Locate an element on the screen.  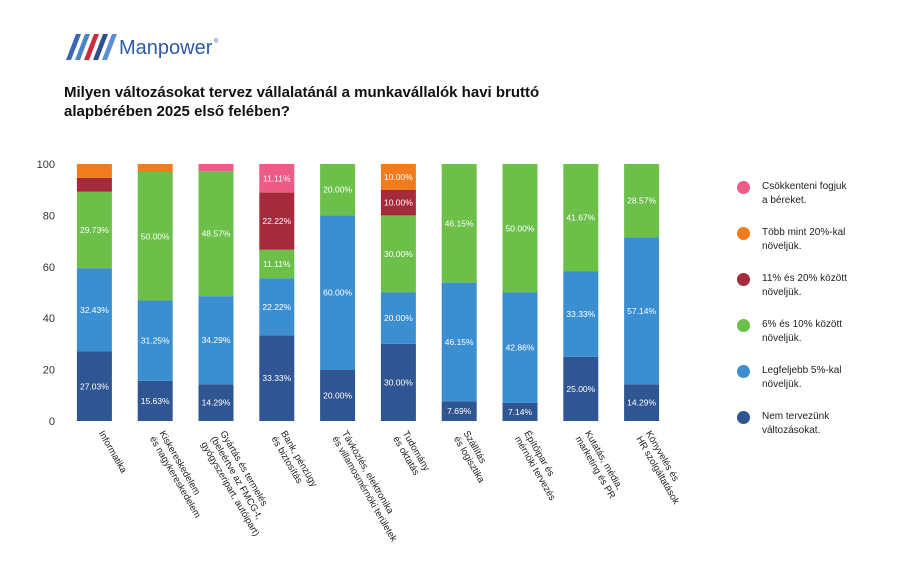
bar-data-label: 14.29% is located at coordinates (641, 403).